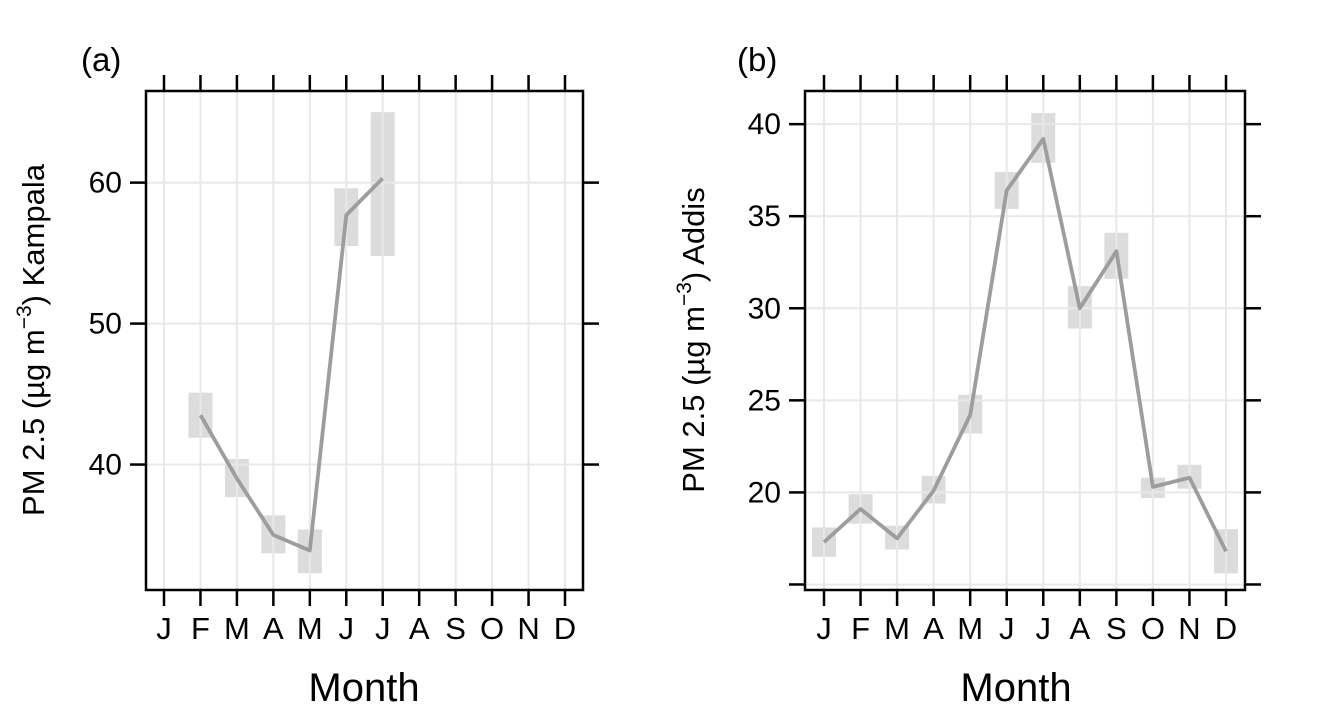  I want to click on panel-b-y-axis-title: PM 2.5 (µg m−3) Addis, so click(692, 339).